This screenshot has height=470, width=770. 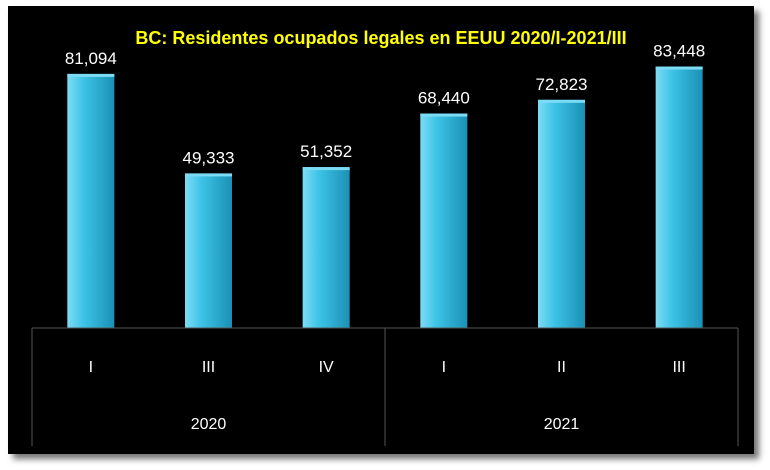 I want to click on tick-label: IV, so click(x=326, y=367).